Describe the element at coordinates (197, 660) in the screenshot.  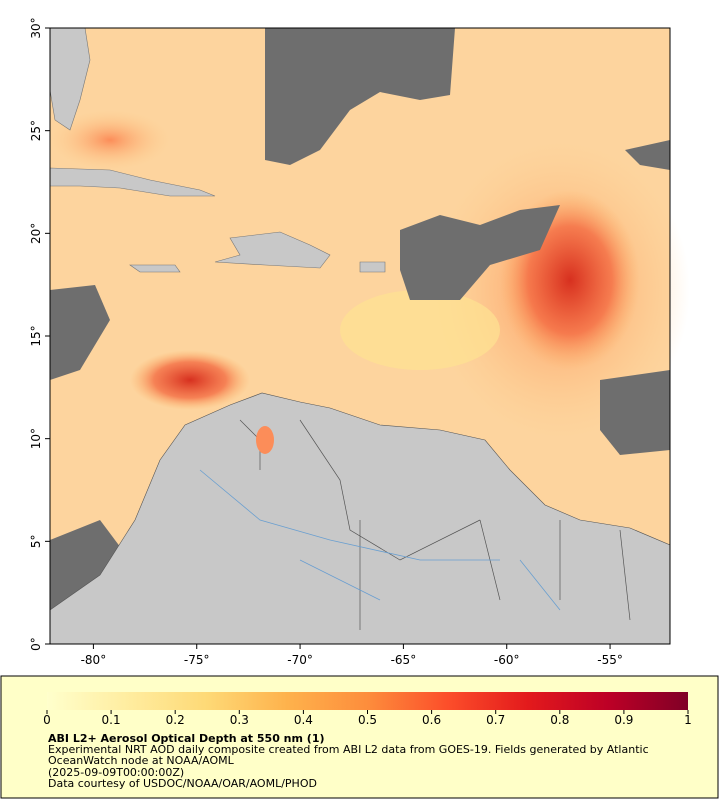
I see `x-tick-label: -75°` at that location.